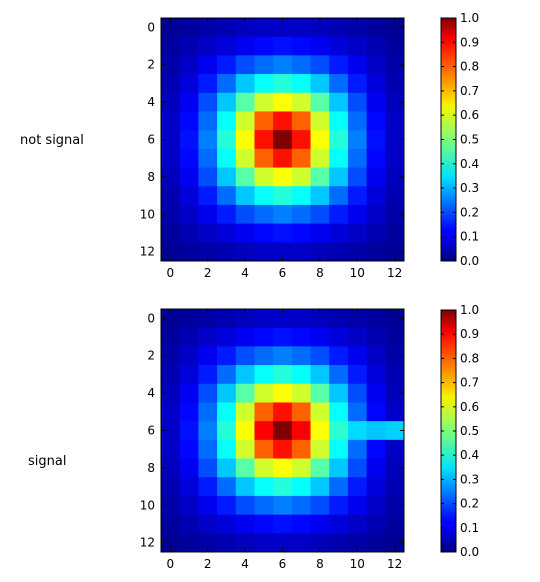  What do you see at coordinates (469, 455) in the screenshot?
I see `colorbar-tick-label: 0.4` at bounding box center [469, 455].